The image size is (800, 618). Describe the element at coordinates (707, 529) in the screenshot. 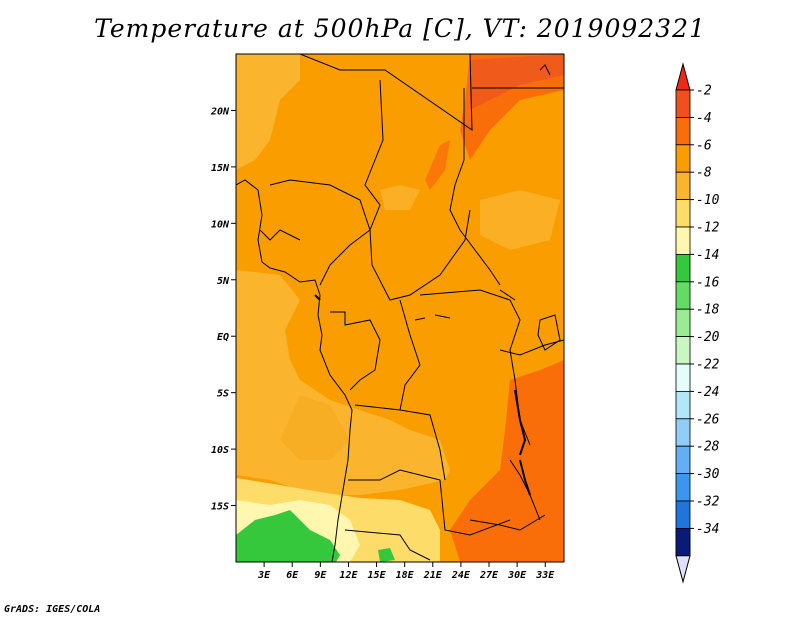

I see `colorbar-label: -34` at that location.